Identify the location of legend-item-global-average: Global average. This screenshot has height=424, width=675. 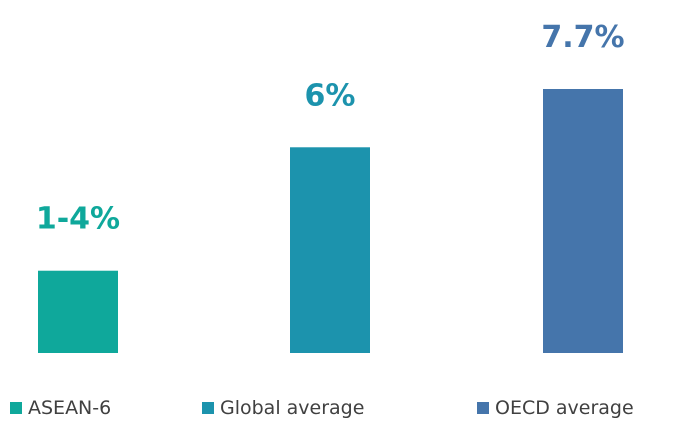
(283, 408).